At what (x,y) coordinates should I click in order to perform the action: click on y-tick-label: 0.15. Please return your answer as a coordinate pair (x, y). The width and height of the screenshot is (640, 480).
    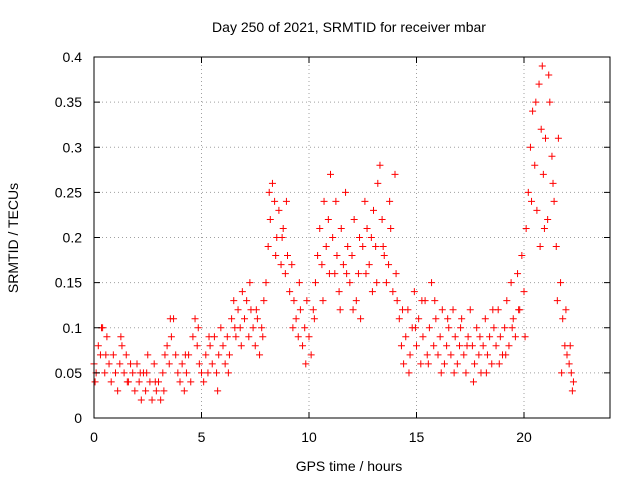
    Looking at the image, I should click on (68, 283).